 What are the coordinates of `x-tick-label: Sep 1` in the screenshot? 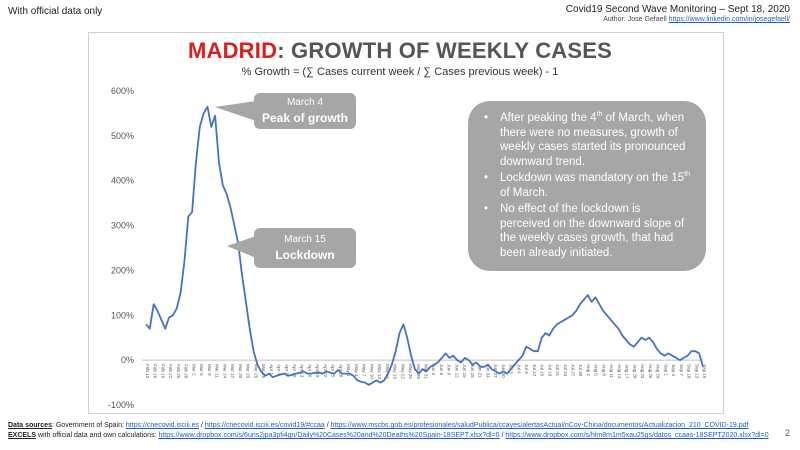 It's located at (665, 370).